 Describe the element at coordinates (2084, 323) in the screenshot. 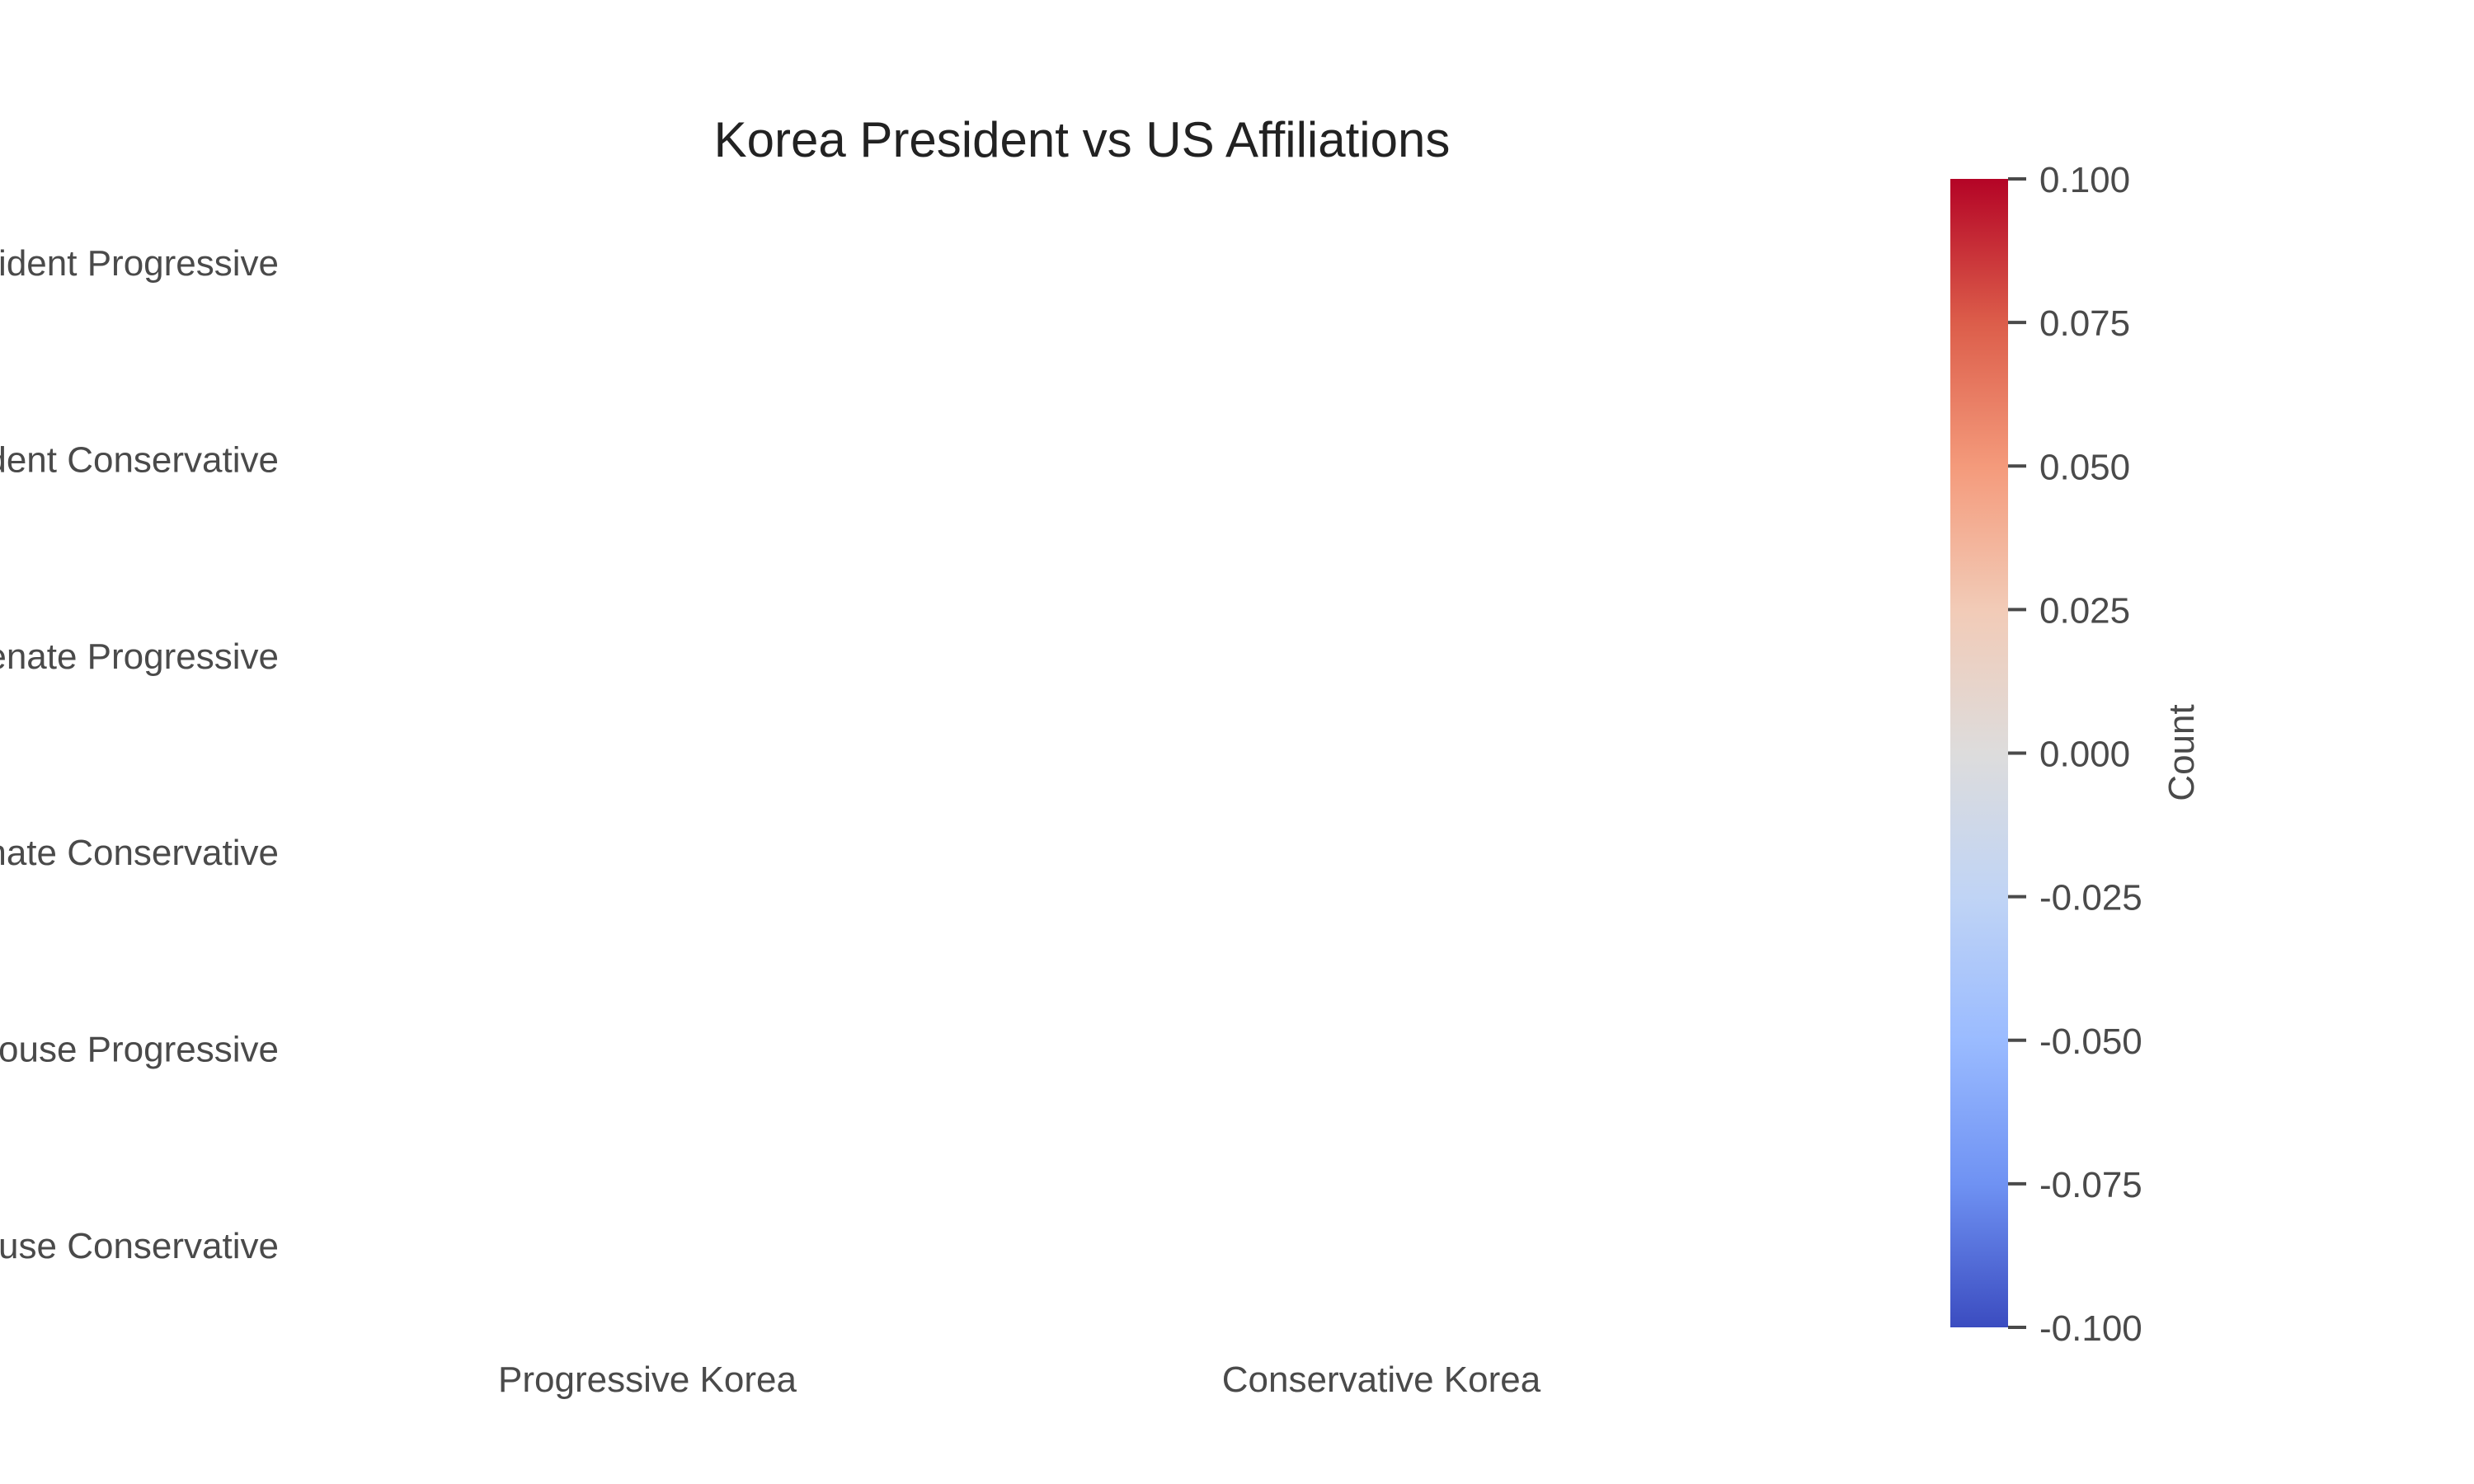

I see `colorbar-tick-label: 0.075` at that location.